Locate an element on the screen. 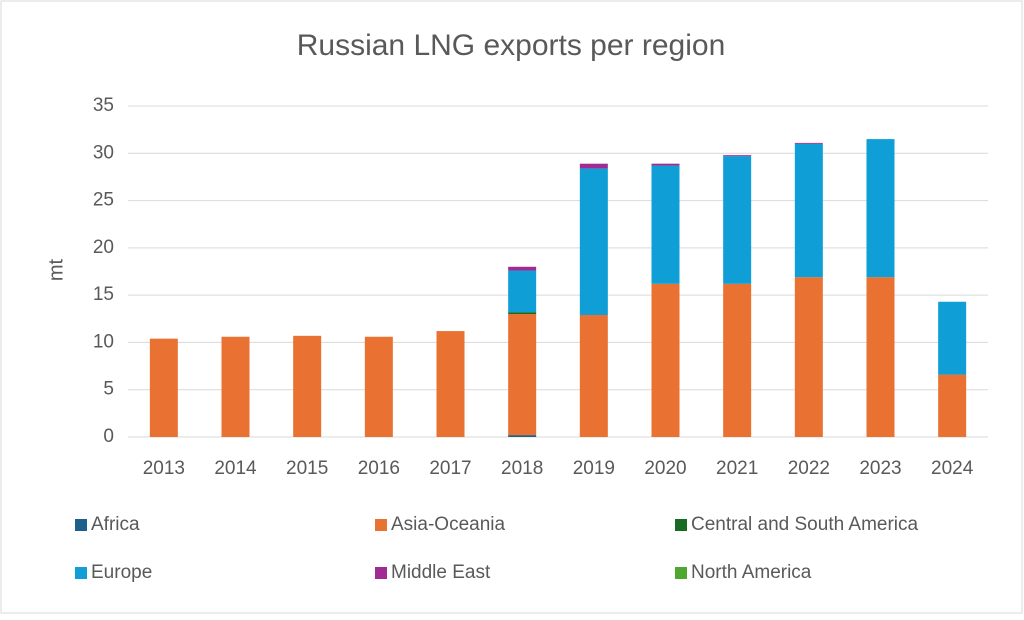 The width and height of the screenshot is (1024, 620). x-tick-label: 2013 is located at coordinates (164, 468).